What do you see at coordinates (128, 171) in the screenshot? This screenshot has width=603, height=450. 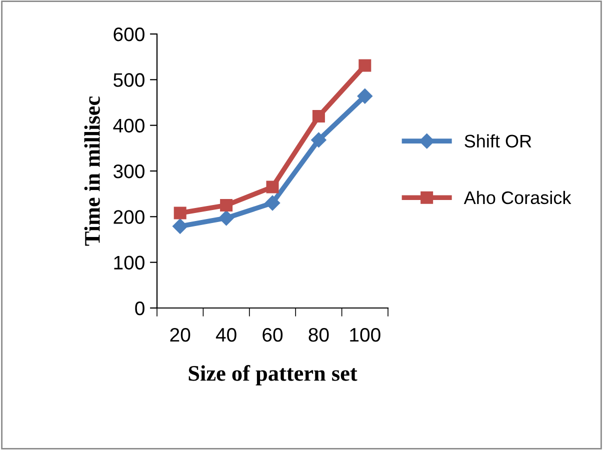 I see `y-tick-label: 300` at bounding box center [128, 171].